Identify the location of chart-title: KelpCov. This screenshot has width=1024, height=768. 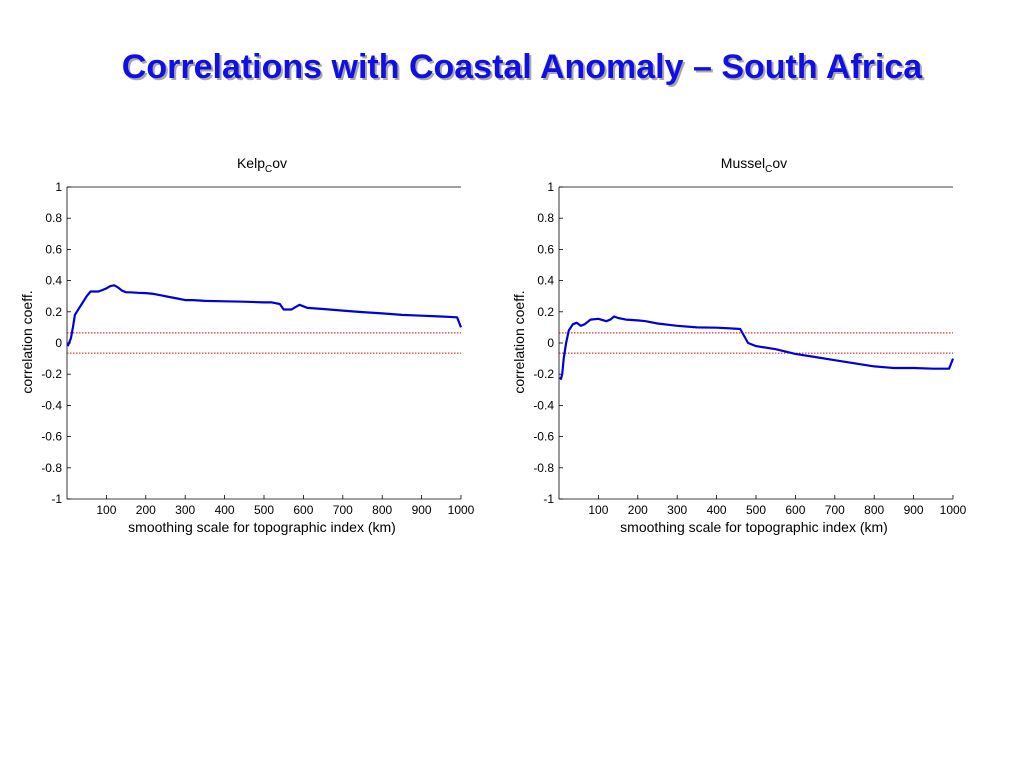
(262, 165).